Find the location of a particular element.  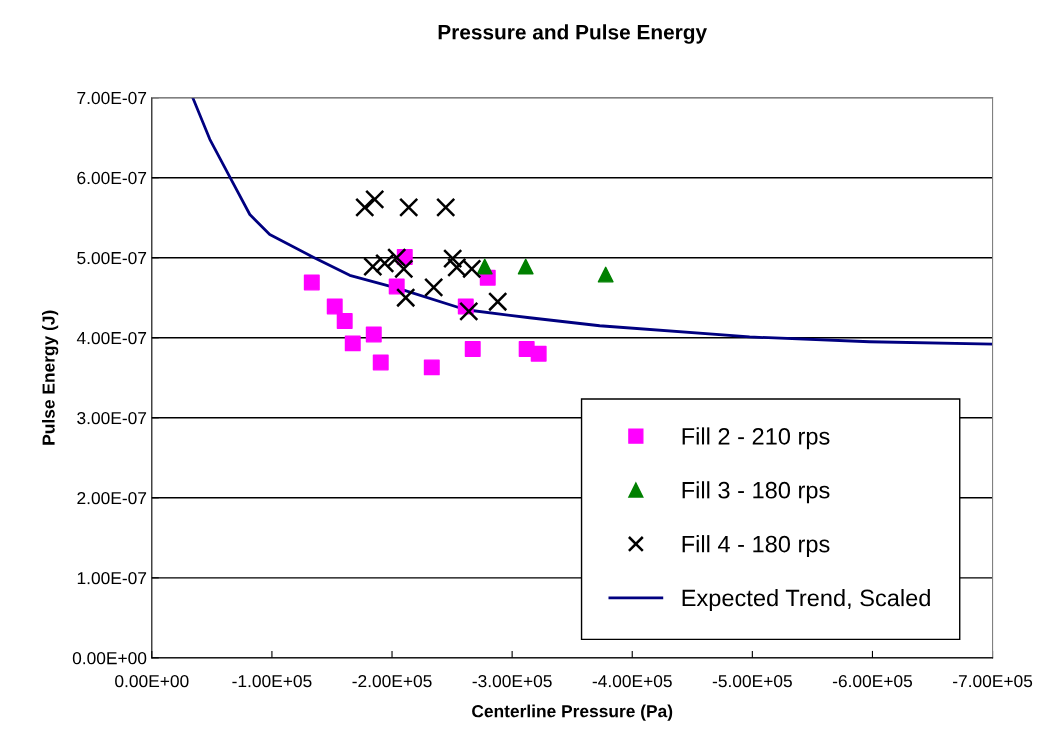

x-tick-label: -4.00E+05 is located at coordinates (632, 681).